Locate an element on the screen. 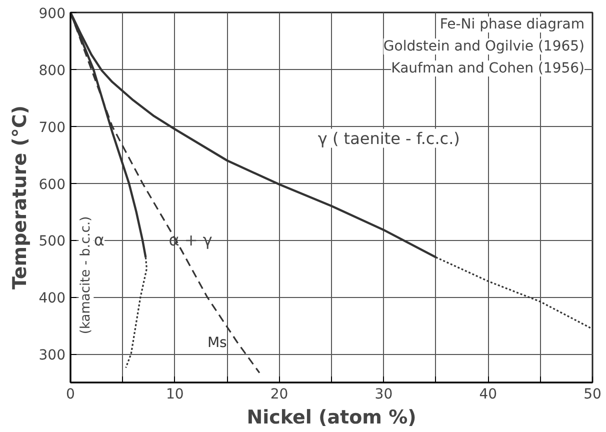 The height and width of the screenshot is (432, 606). x-tick-label: 40 is located at coordinates (488, 394).